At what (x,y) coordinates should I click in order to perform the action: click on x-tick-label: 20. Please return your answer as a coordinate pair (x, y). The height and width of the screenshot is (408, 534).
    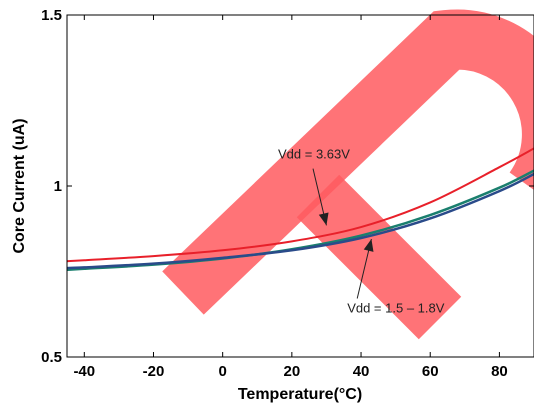
    Looking at the image, I should click on (292, 371).